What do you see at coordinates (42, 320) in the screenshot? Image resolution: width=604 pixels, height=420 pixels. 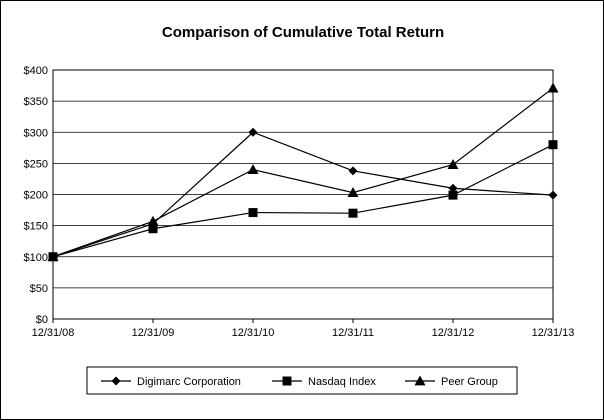 I see `y-tick-label: $0` at bounding box center [42, 320].